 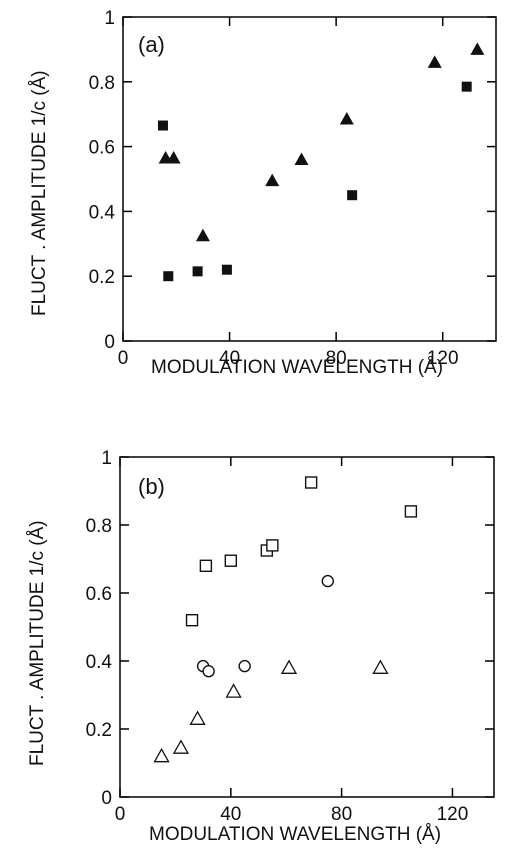 I want to click on panel-a-y-tick-label: 0, so click(x=109, y=342).